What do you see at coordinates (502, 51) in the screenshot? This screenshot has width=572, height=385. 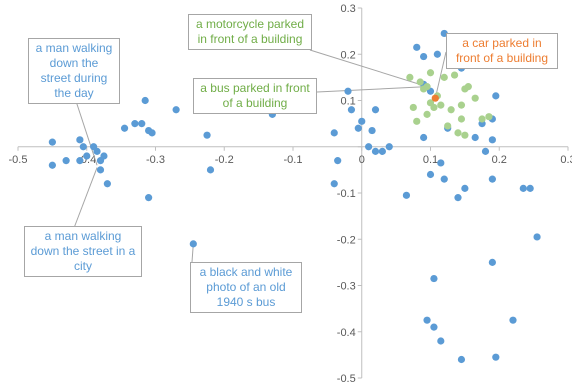 I see `annotation-car-parked: a car parked in front of a building` at bounding box center [502, 51].